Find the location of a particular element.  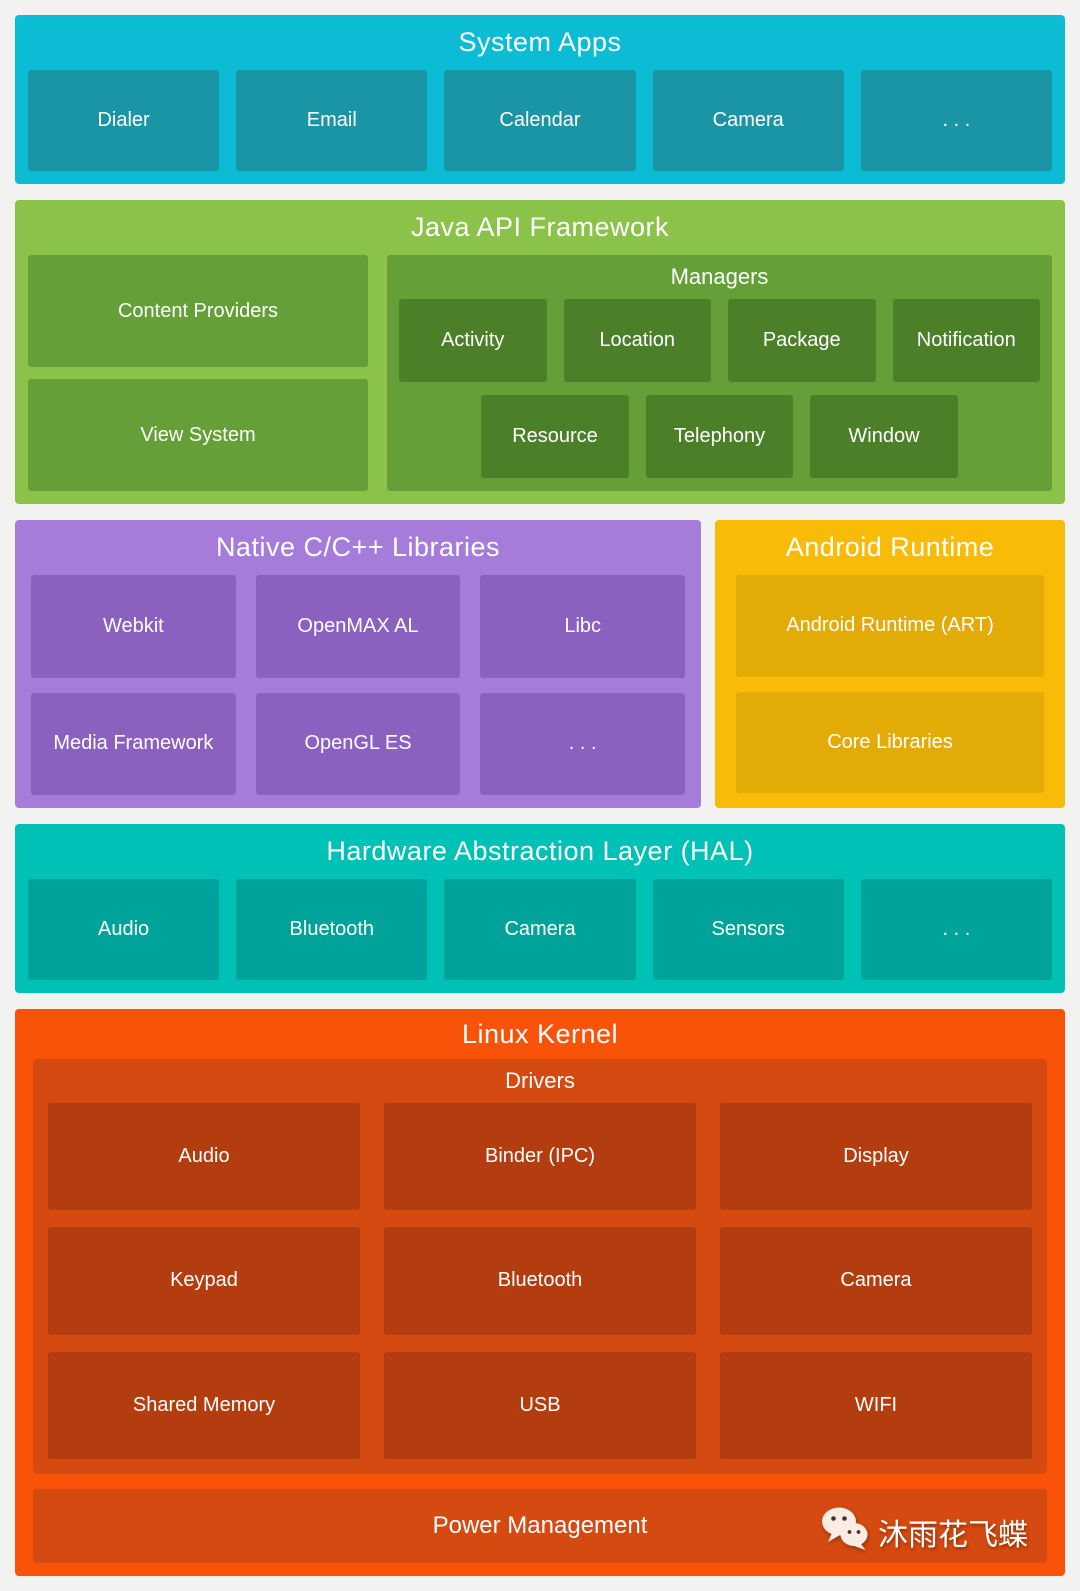

driver-bluetooth: Bluetooth is located at coordinates (540, 1281).